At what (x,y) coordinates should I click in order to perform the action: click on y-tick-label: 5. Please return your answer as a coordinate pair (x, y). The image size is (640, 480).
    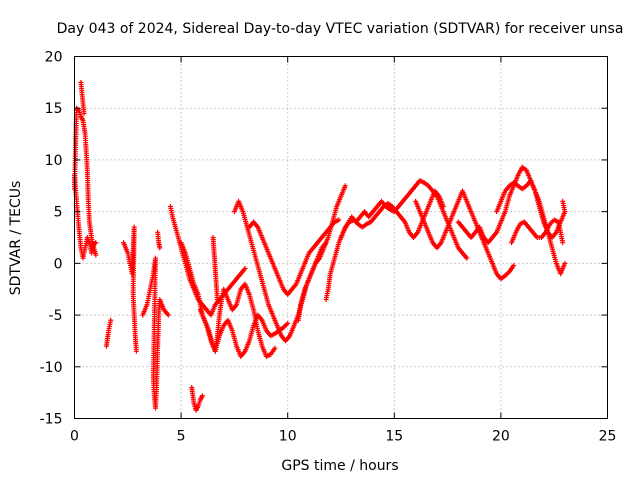
    Looking at the image, I should click on (58, 213).